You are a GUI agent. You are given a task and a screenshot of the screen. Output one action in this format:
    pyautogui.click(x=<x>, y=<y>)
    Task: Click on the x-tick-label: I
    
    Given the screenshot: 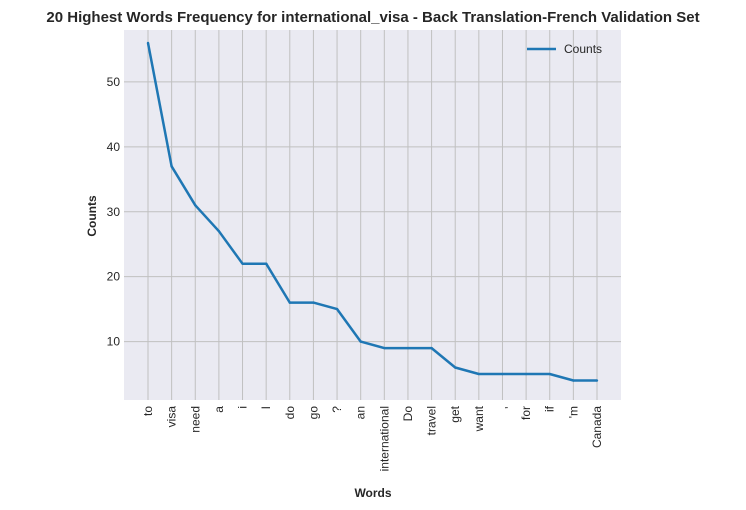 What is the action you would take?
    pyautogui.click(x=266, y=407)
    